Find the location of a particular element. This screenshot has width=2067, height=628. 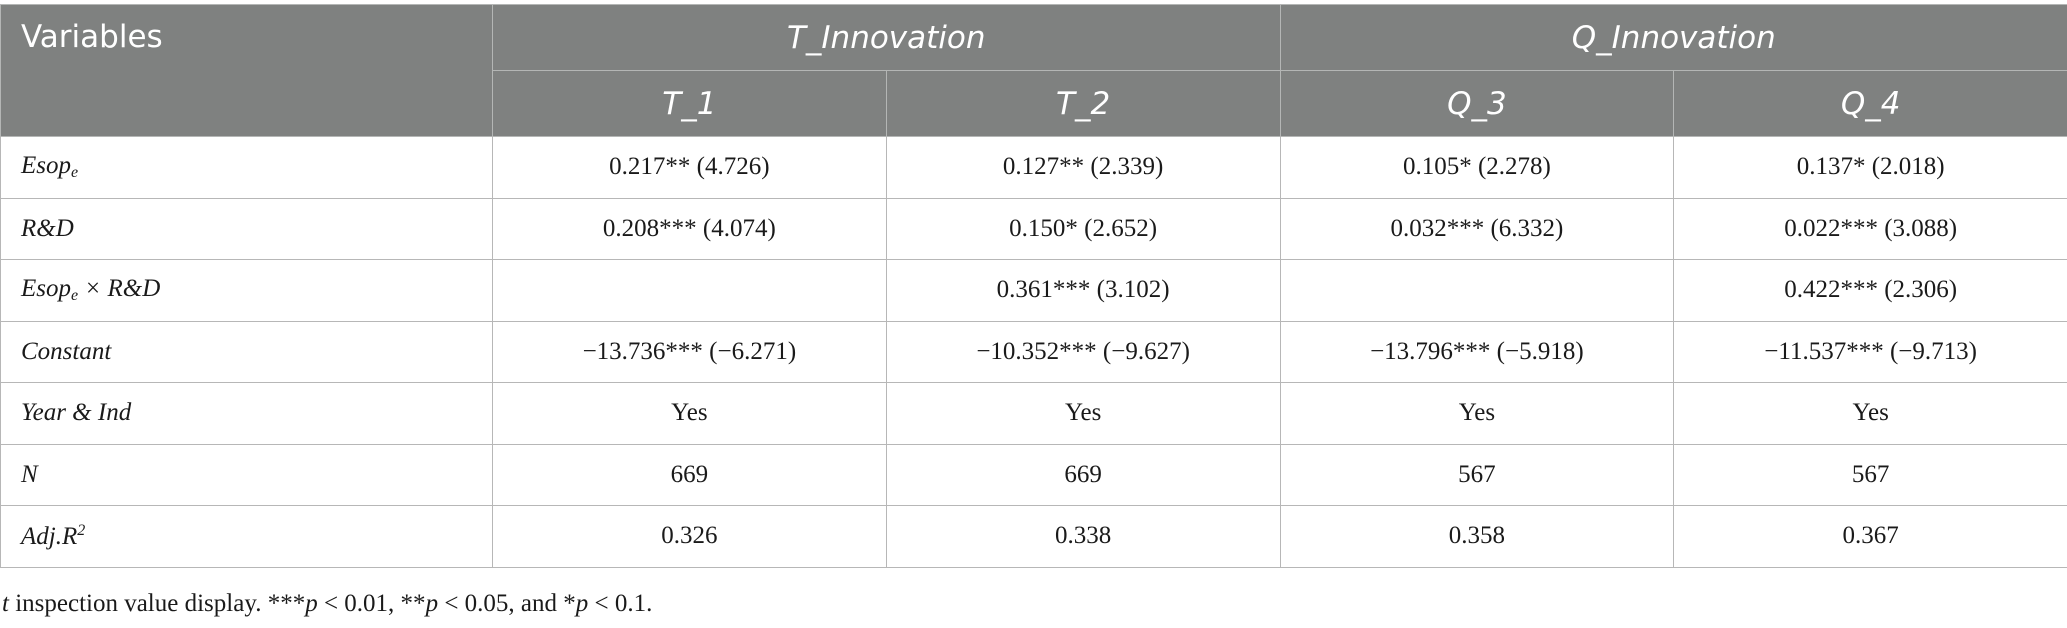

row-label-n: N is located at coordinates (246, 474).